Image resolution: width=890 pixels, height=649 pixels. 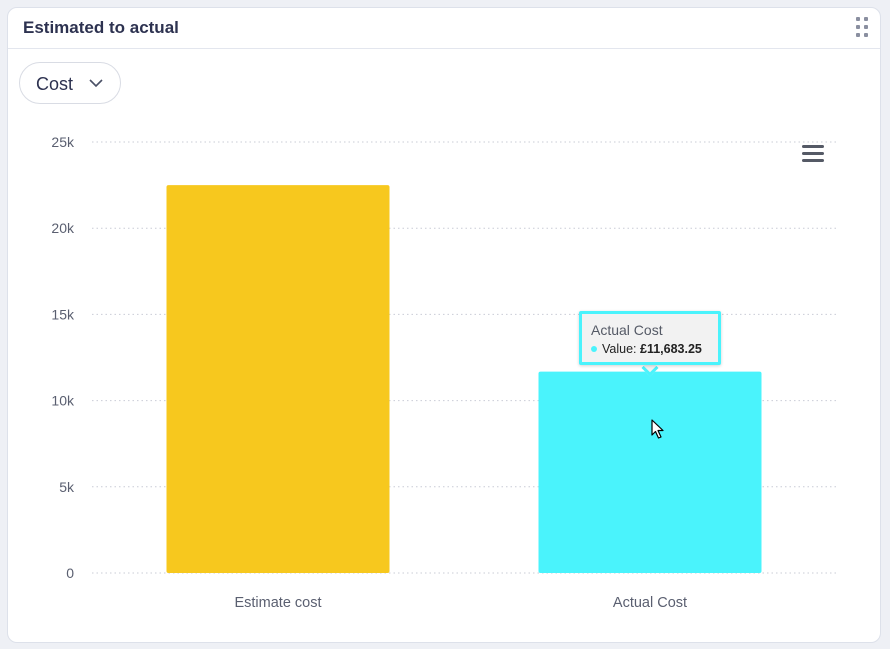 I want to click on metric-dropdown: Cost, so click(x=70, y=83).